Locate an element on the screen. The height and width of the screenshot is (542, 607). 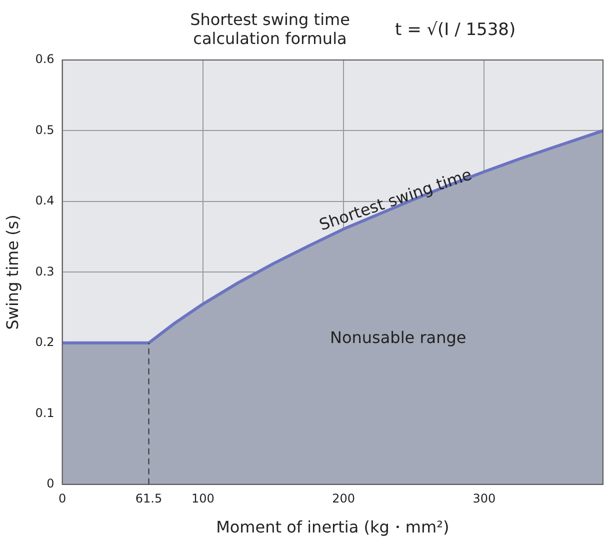
annotation: Nonusable range is located at coordinates (398, 337).